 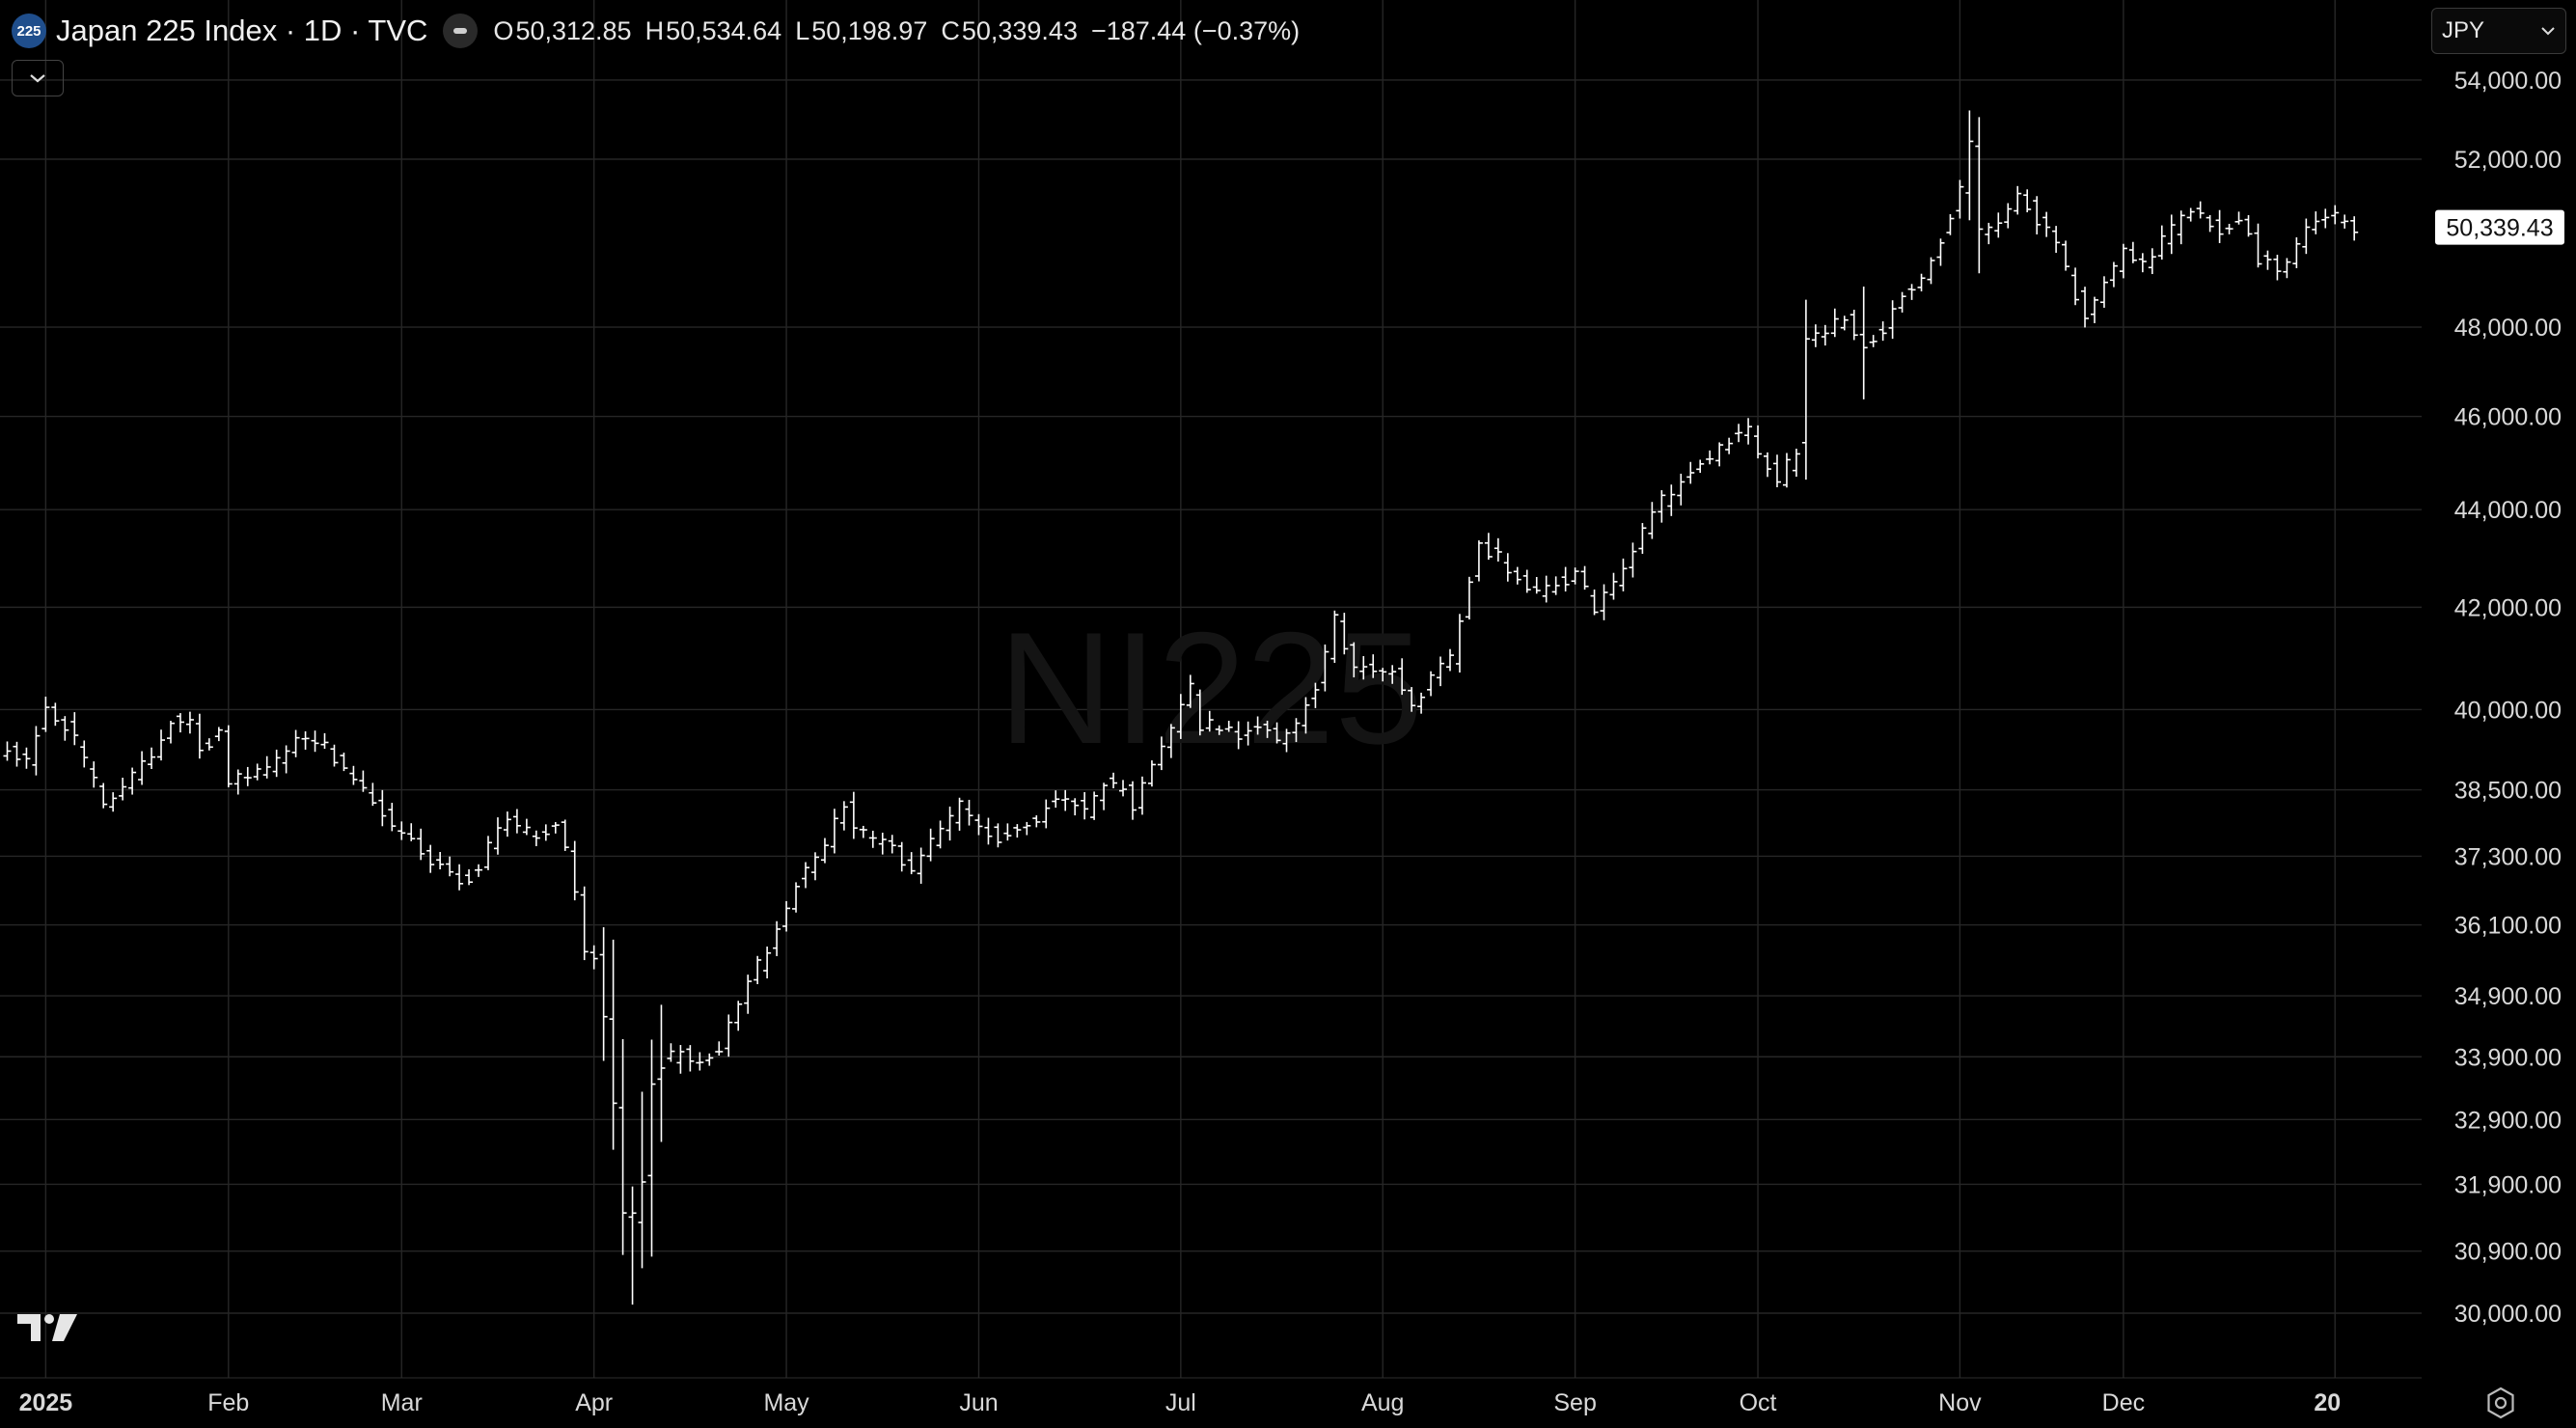 What do you see at coordinates (29, 31) in the screenshot?
I see `symbol-badge: 225` at bounding box center [29, 31].